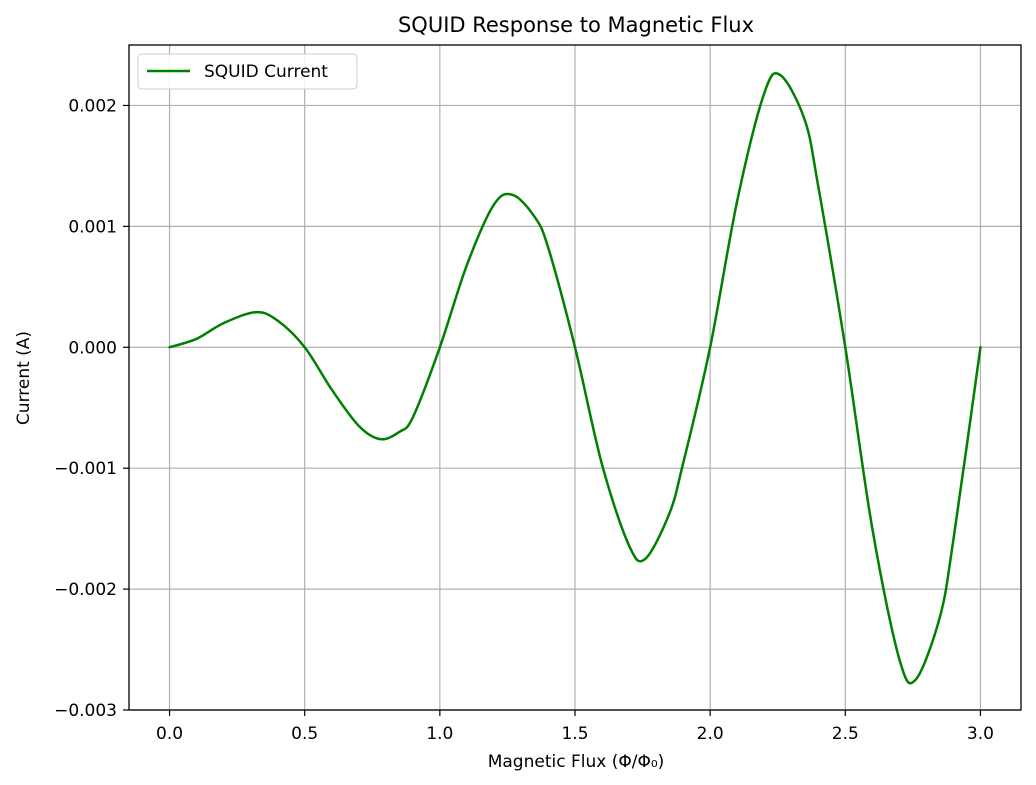  Describe the element at coordinates (574, 734) in the screenshot. I see `x-tick-label: 1.5` at that location.